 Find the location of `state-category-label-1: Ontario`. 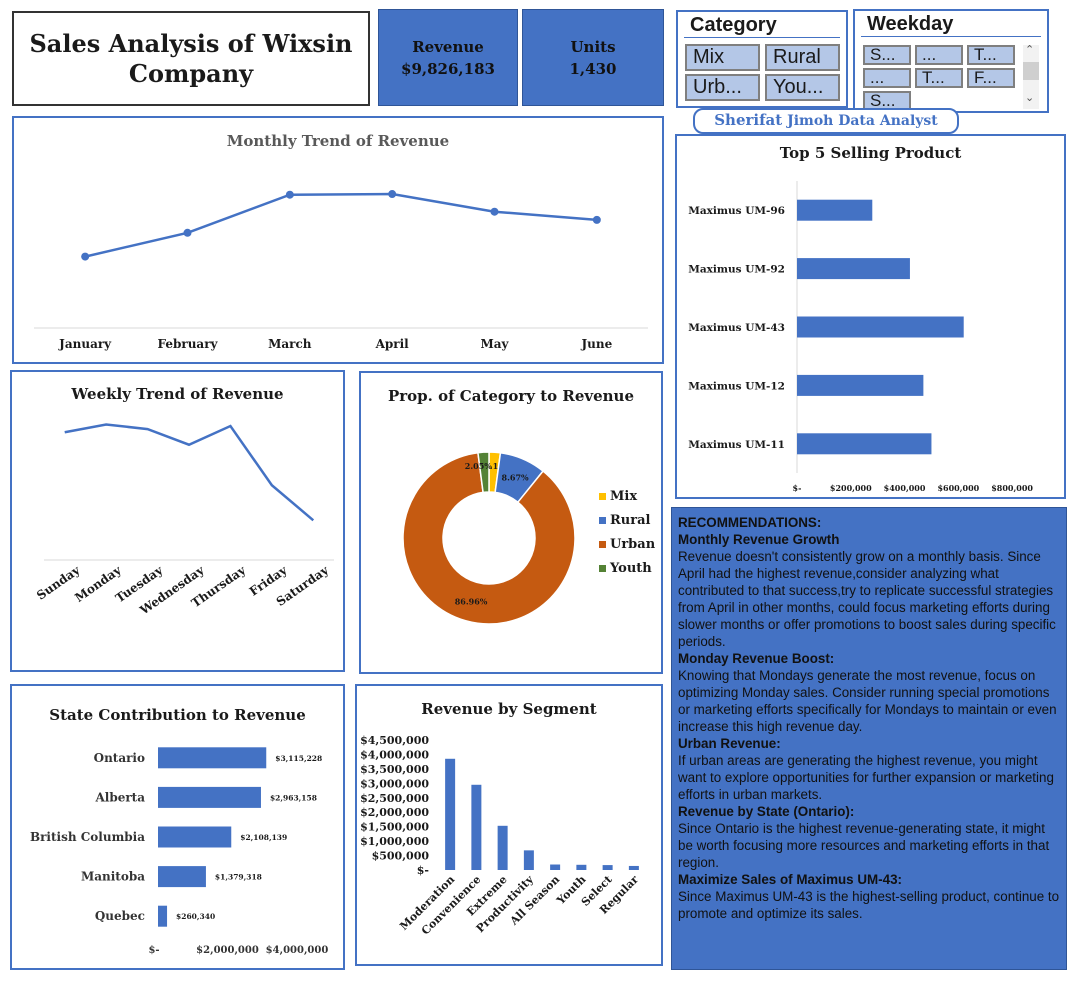

state-category-label-1: Ontario is located at coordinates (119, 758).